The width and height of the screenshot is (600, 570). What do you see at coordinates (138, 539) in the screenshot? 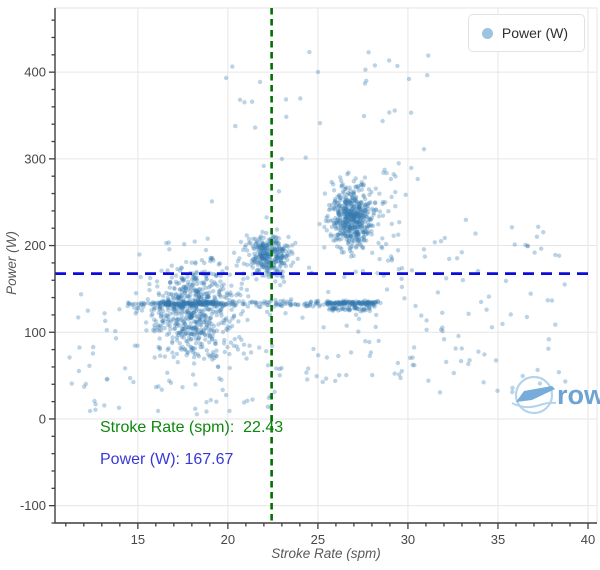
I see `svg-text: 15` at bounding box center [138, 539].